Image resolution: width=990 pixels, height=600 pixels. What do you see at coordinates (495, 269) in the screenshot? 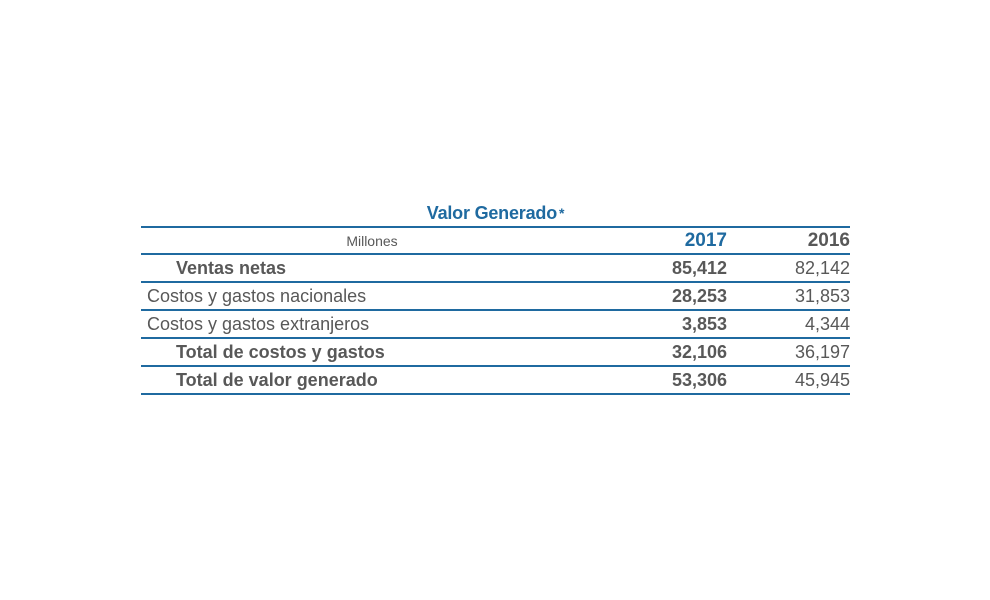
I see `table-row-ventas-netas: Ventas netas 85,412 82,142` at bounding box center [495, 269].